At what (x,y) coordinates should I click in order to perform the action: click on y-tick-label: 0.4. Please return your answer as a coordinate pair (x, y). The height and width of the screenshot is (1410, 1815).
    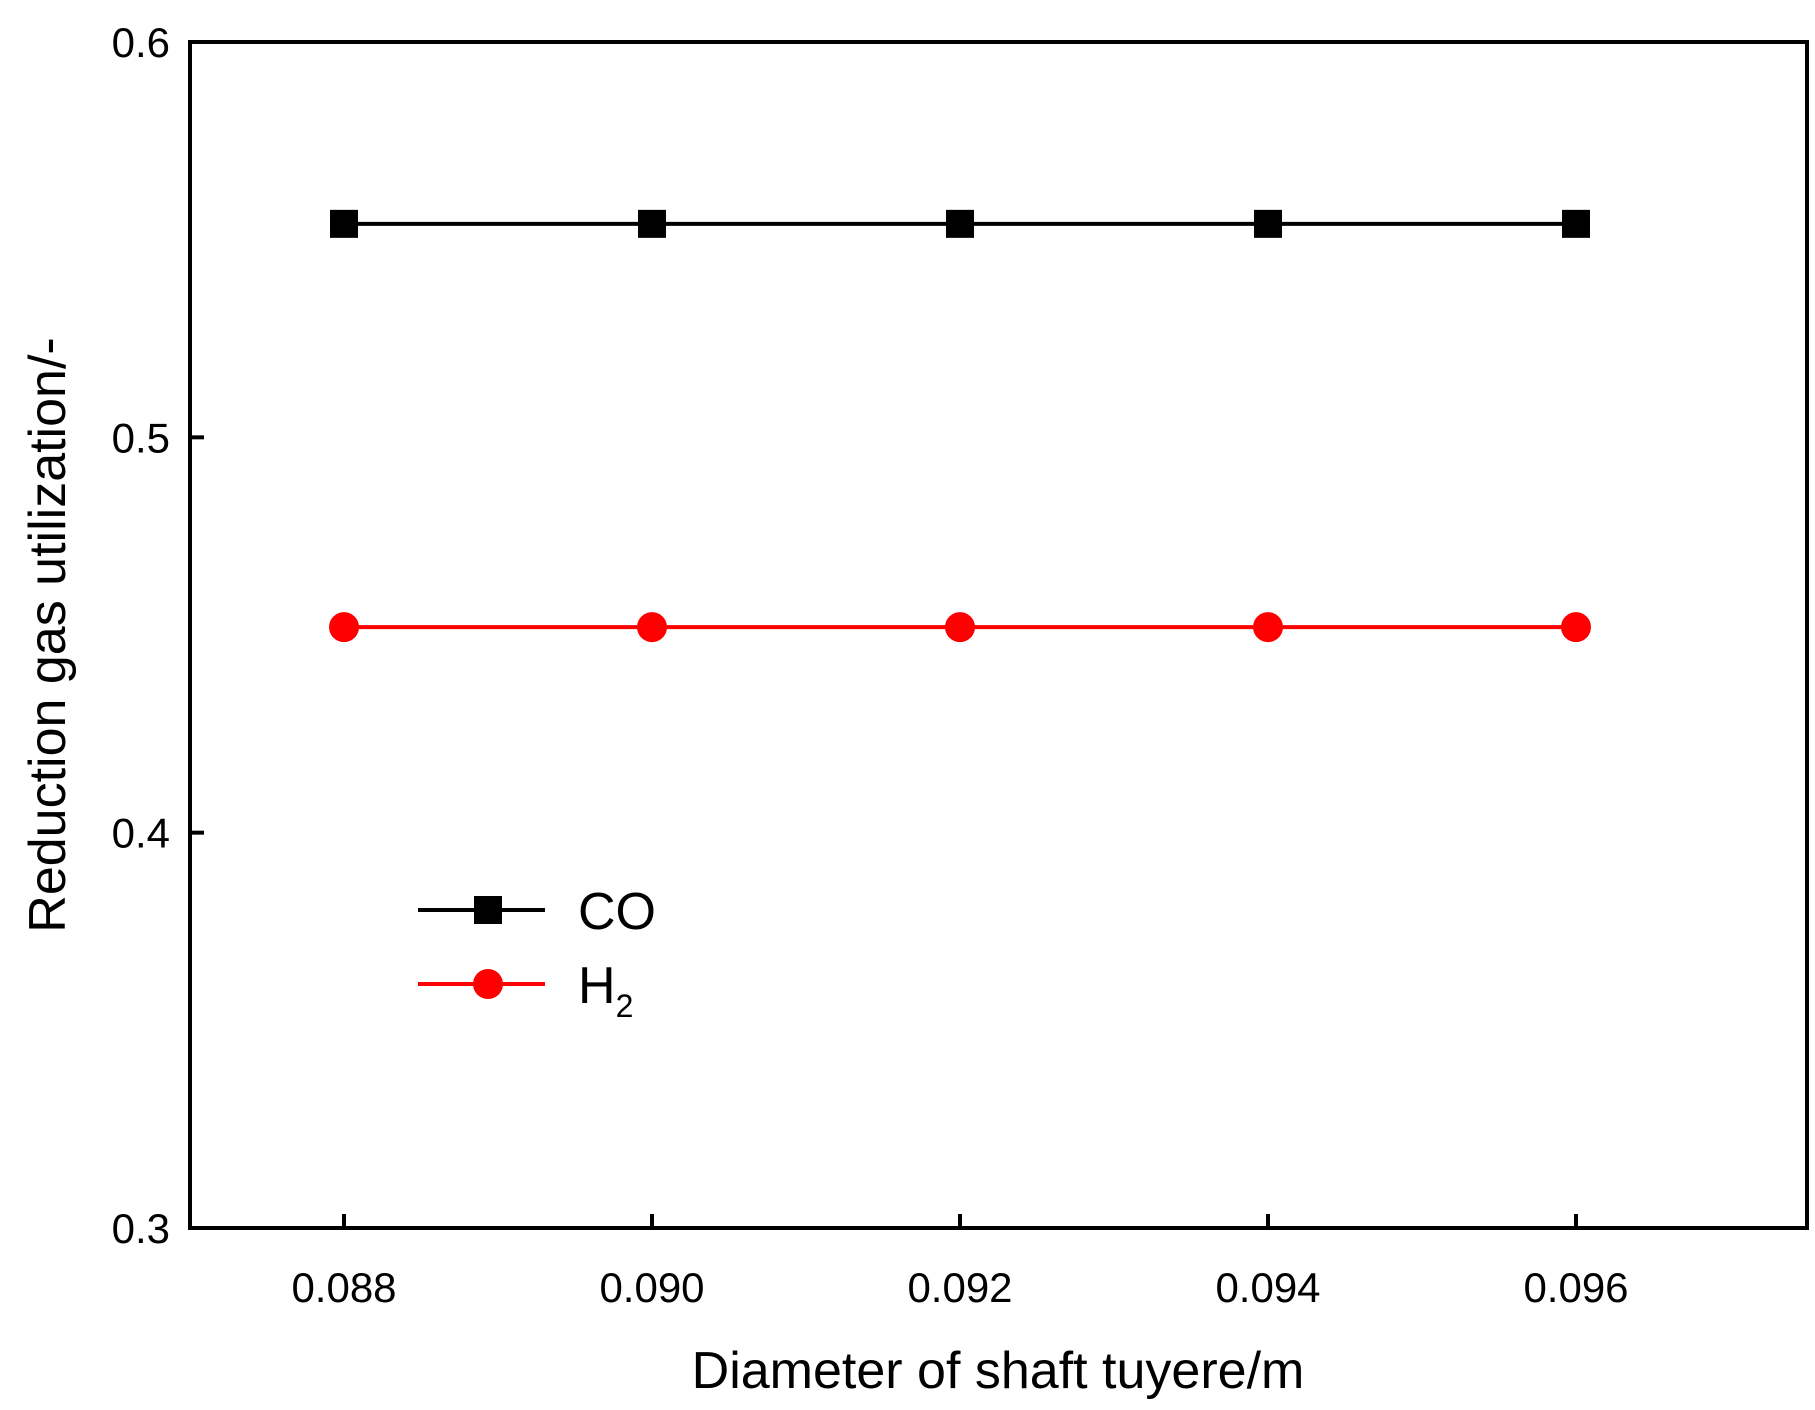
    Looking at the image, I should click on (141, 833).